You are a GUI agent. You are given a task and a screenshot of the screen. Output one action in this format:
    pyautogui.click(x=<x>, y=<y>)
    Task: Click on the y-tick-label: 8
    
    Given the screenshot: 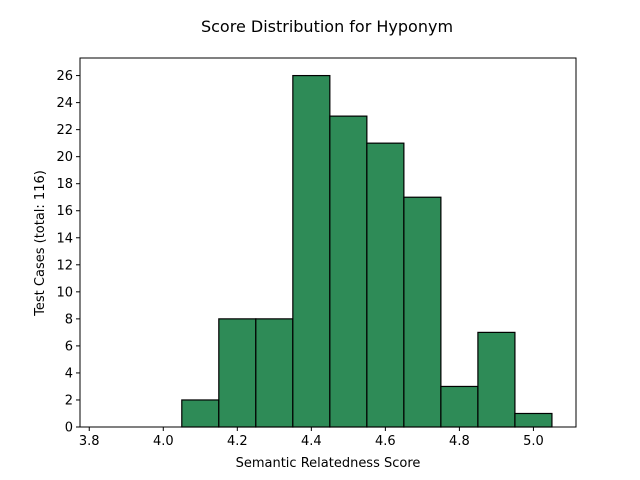 What is the action you would take?
    pyautogui.click(x=69, y=319)
    